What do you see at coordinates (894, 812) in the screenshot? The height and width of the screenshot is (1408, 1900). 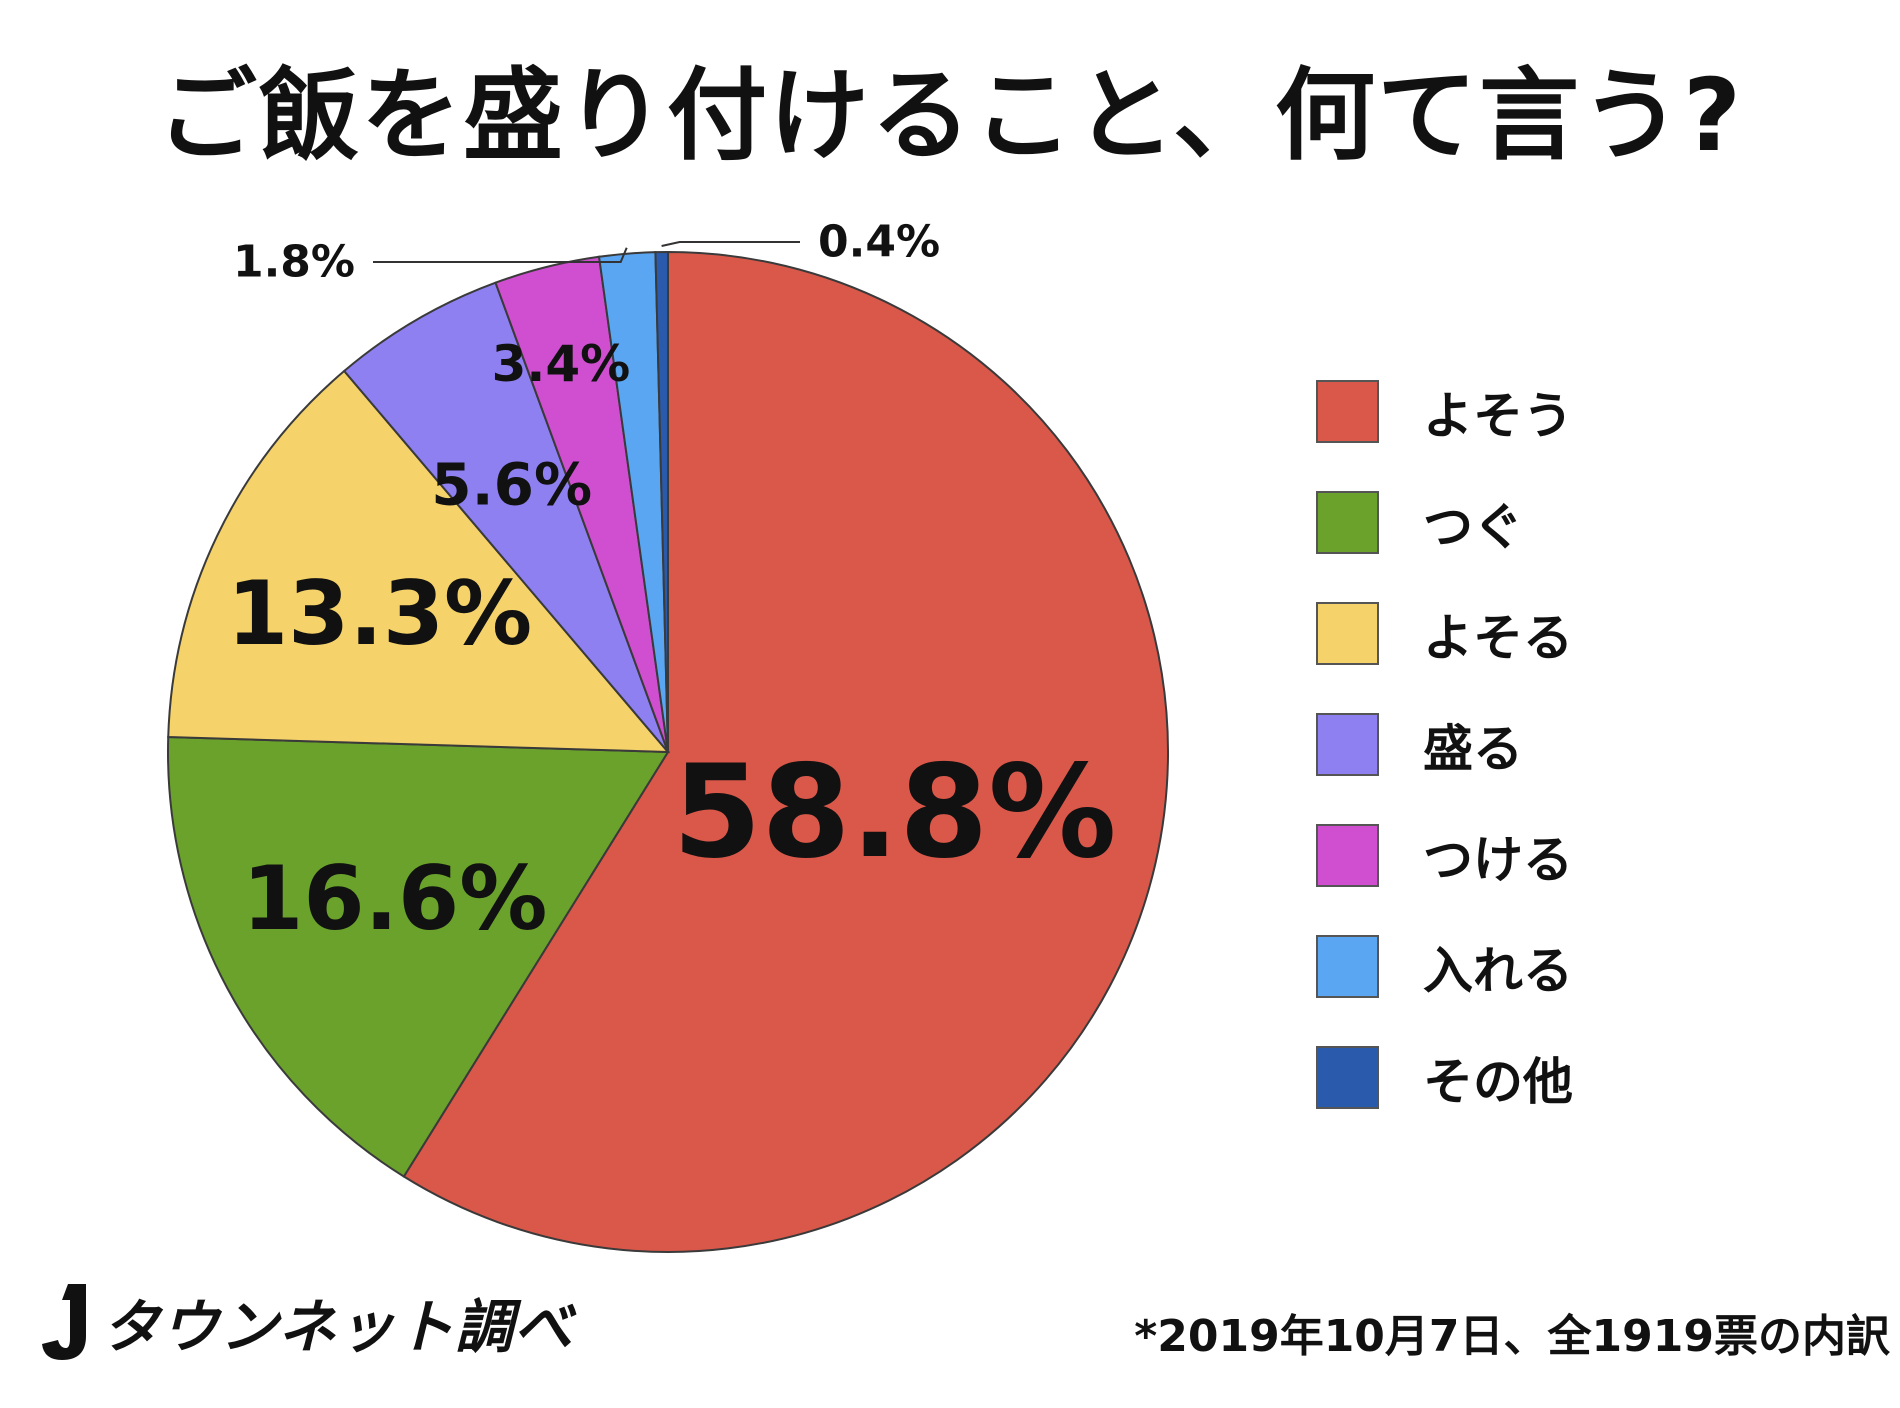 I see `slice-value-label: 58.8%` at bounding box center [894, 812].